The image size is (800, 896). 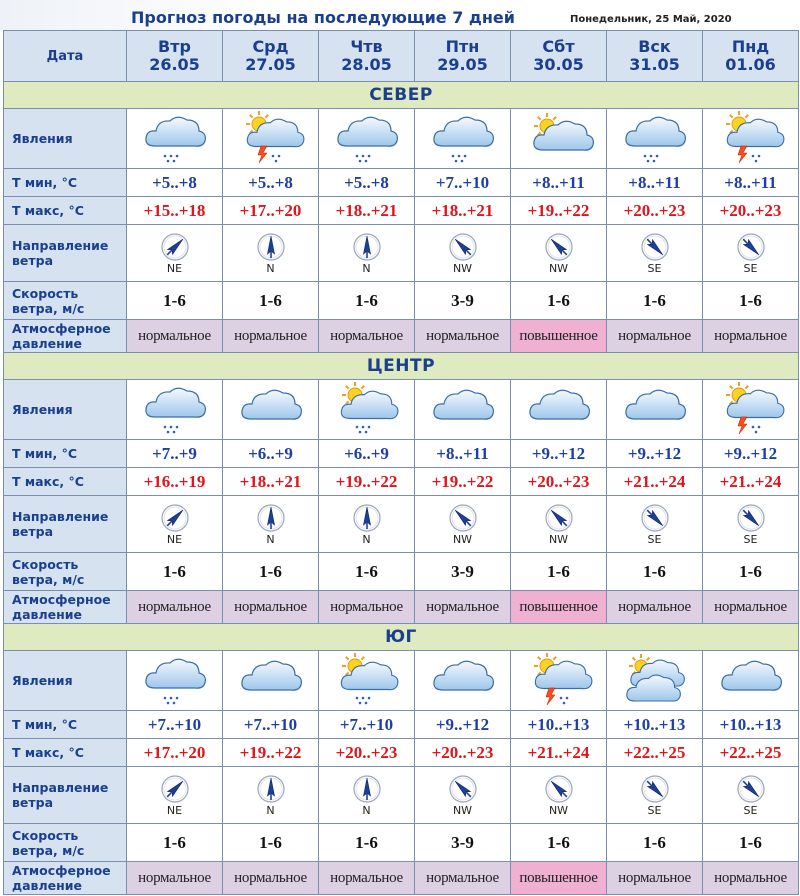 I want to click on wind-direction-cell: NW, so click(x=558, y=253).